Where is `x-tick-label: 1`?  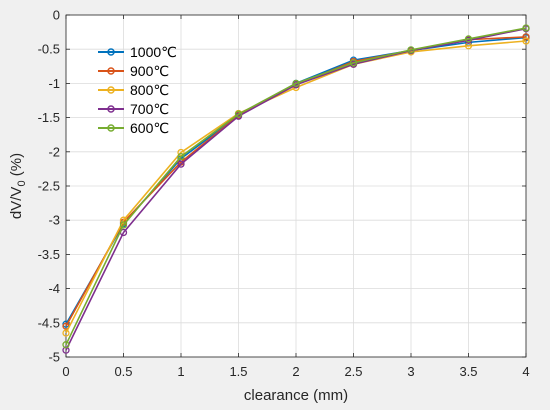 x-tick-label: 1 is located at coordinates (180, 371).